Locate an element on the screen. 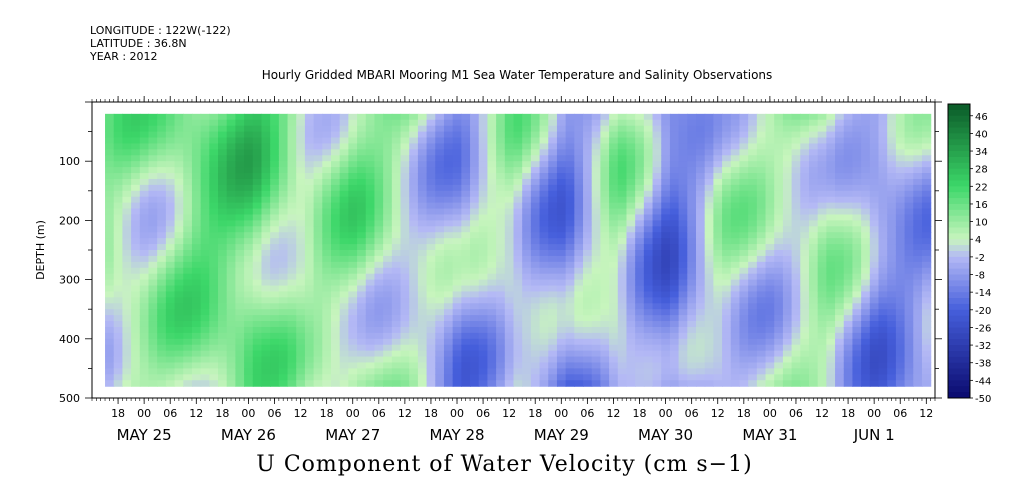 The height and width of the screenshot is (504, 1009). x-hour-tick-label: 00 is located at coordinates (666, 413).